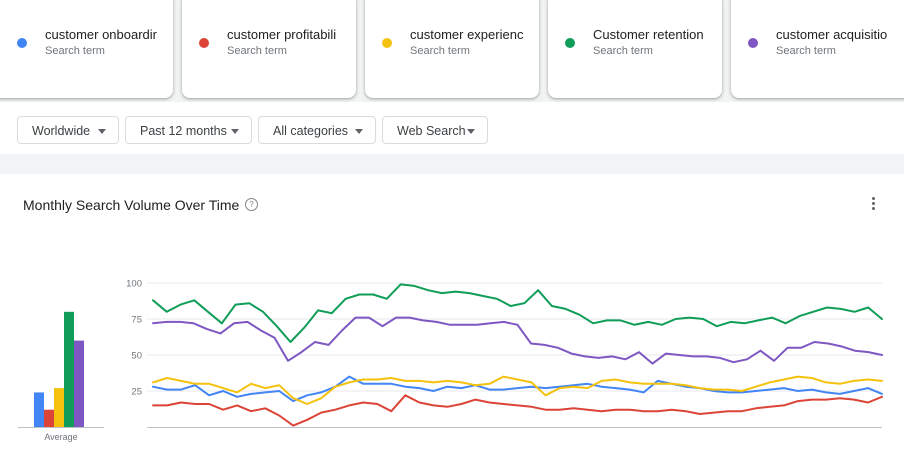  Describe the element at coordinates (61, 131) in the screenshot. I see `region-filter-label: Worldwide` at that location.